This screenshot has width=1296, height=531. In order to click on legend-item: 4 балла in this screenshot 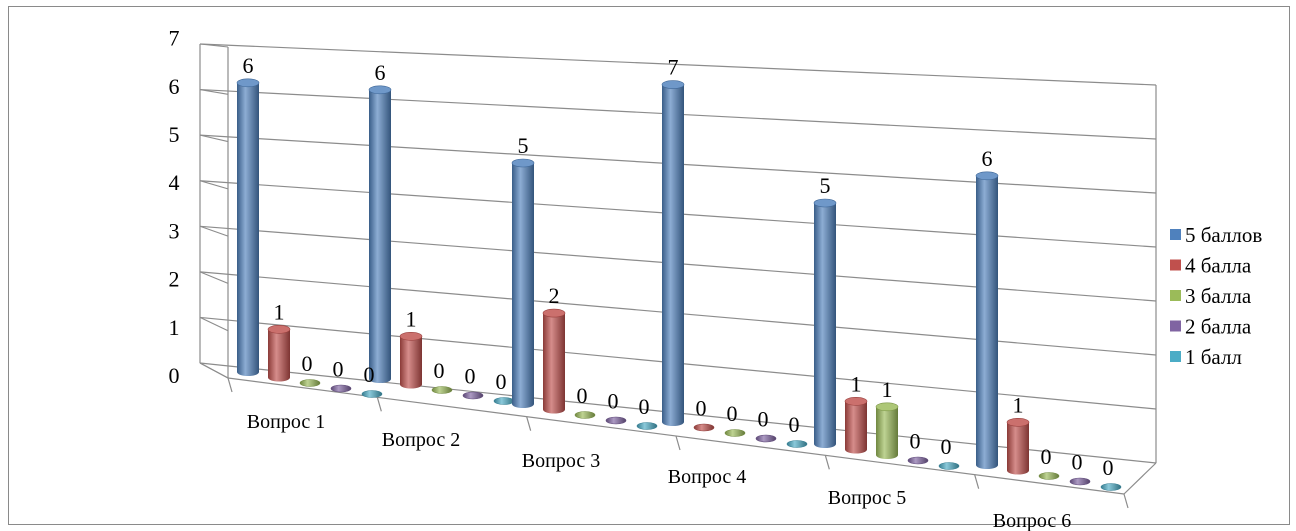, I will do `click(1211, 266)`.